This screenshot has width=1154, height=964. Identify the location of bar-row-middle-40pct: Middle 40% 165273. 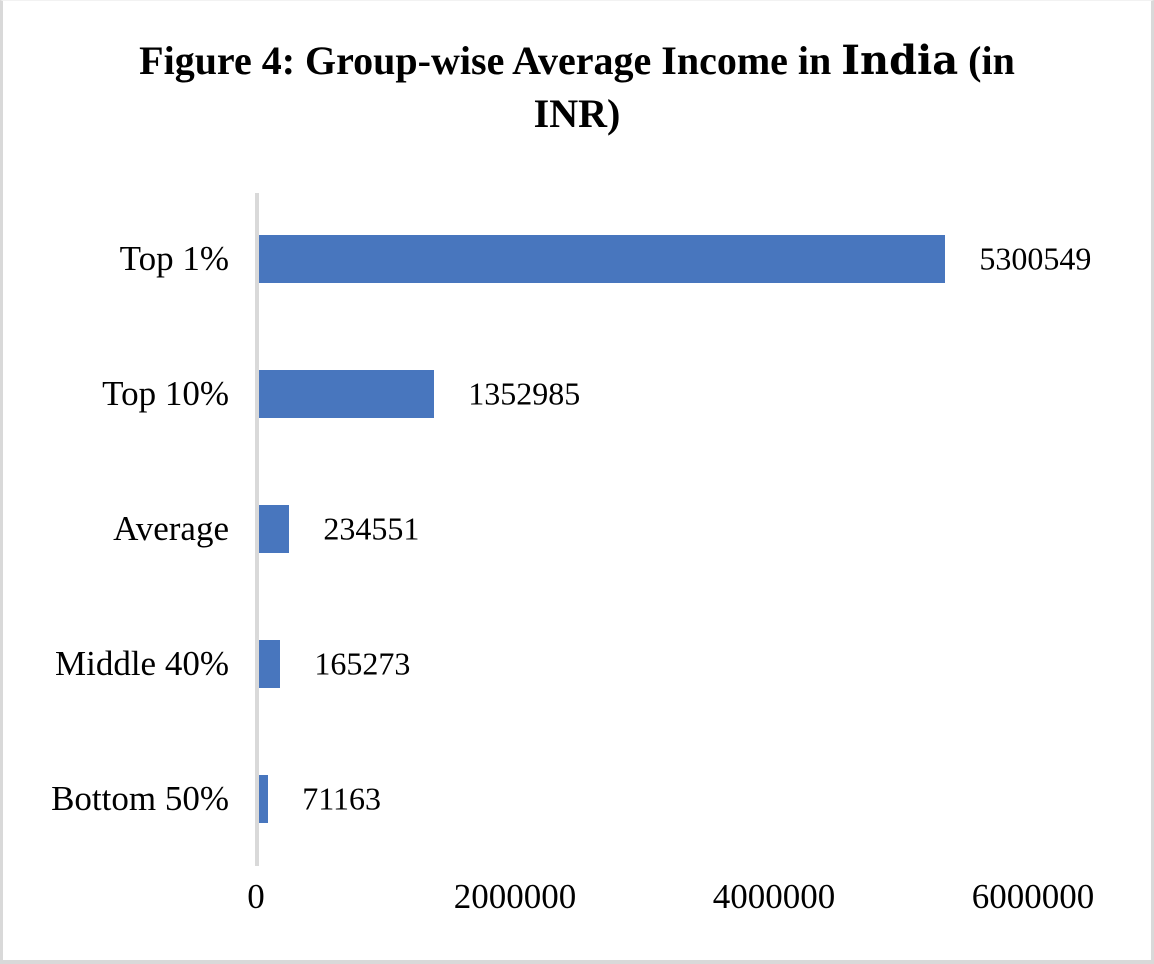
(577, 663).